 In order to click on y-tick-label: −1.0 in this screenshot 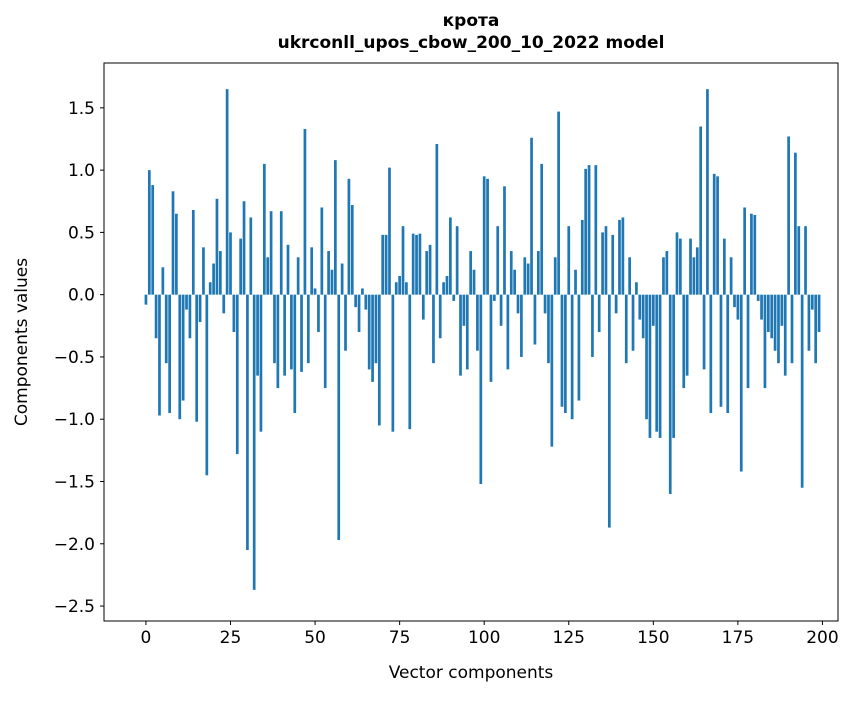, I will do `click(74, 420)`.